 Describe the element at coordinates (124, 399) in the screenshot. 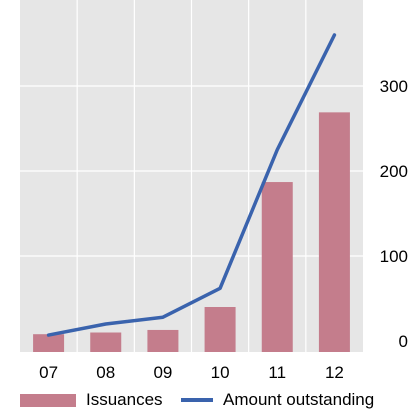

I see `legend-label-issuances: Issuances` at that location.